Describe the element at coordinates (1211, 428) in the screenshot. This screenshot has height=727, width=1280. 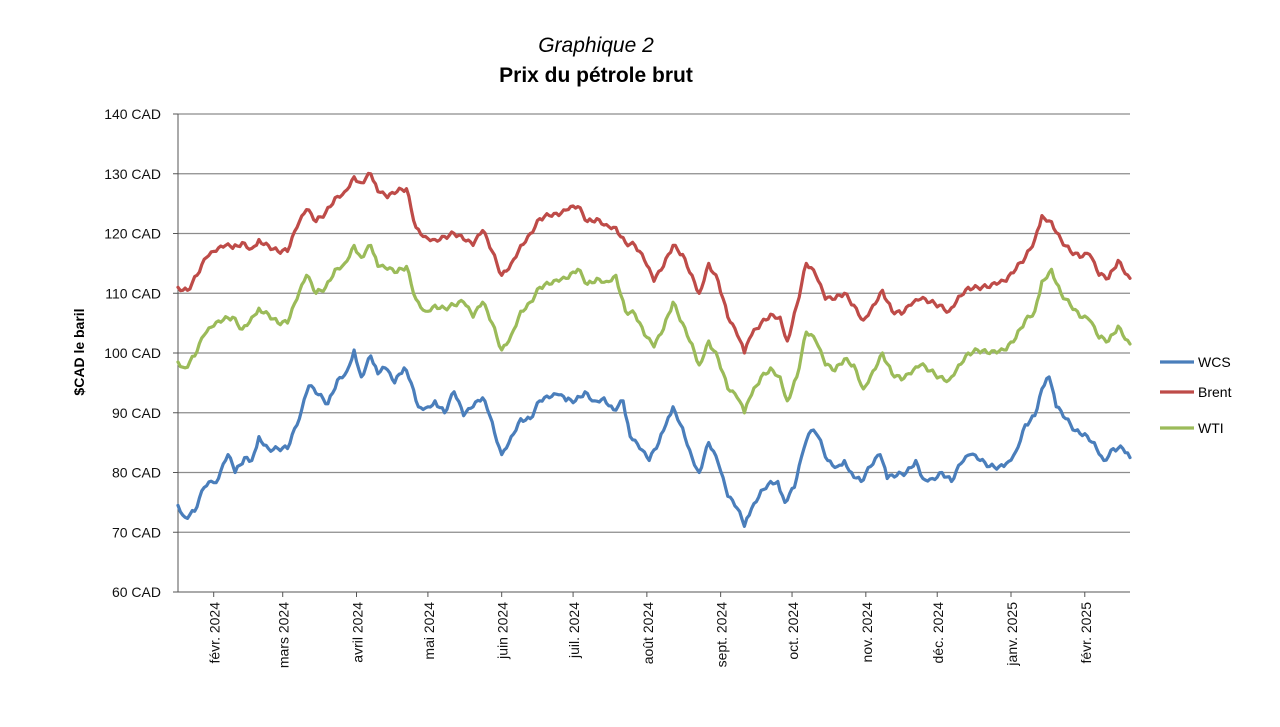
I see `legend-label-wti: WTI` at that location.